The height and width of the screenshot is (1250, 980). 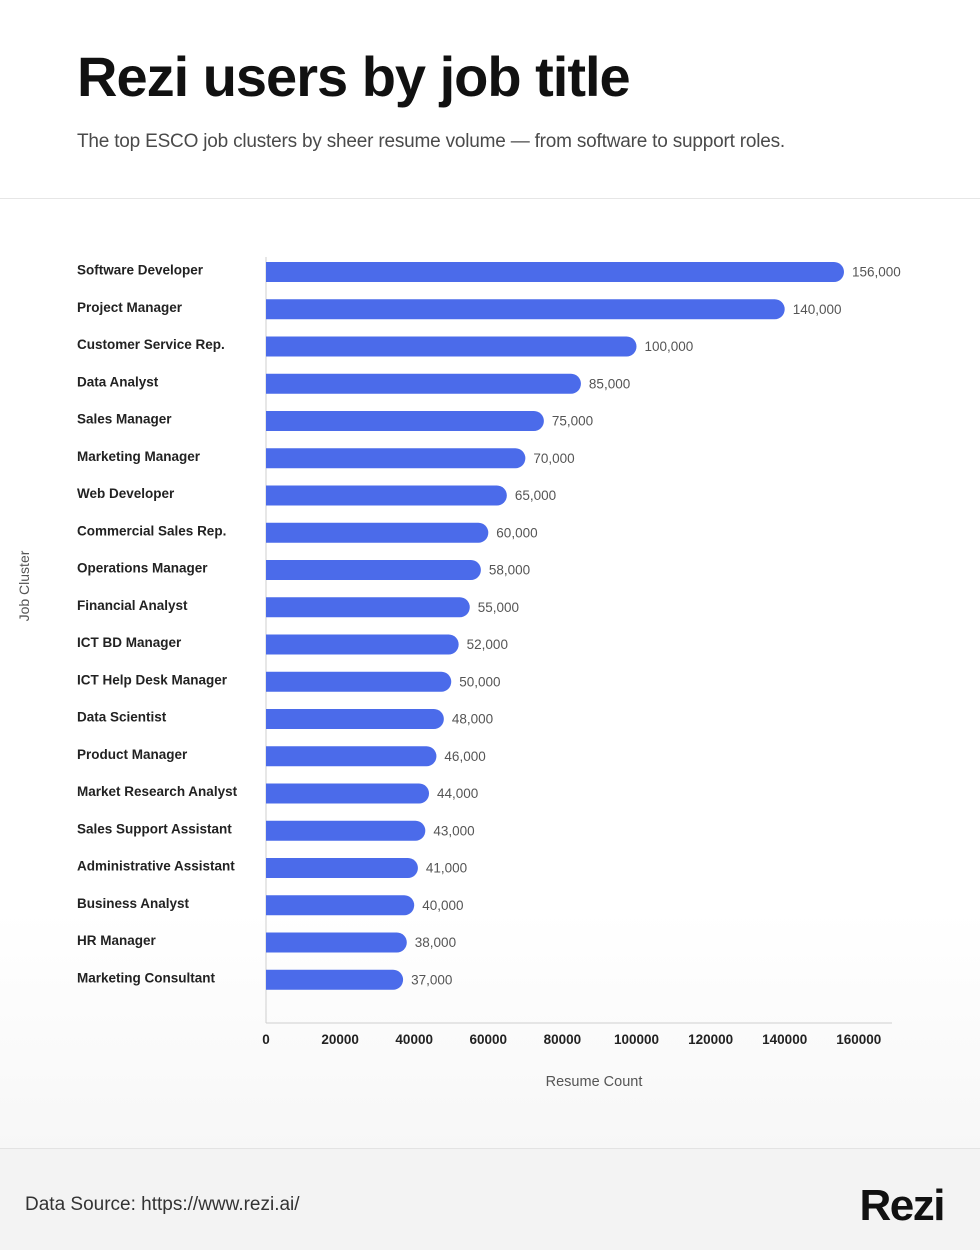 I want to click on data-source-text: Data Source: https://www.rezi.ai/, so click(x=162, y=1204).